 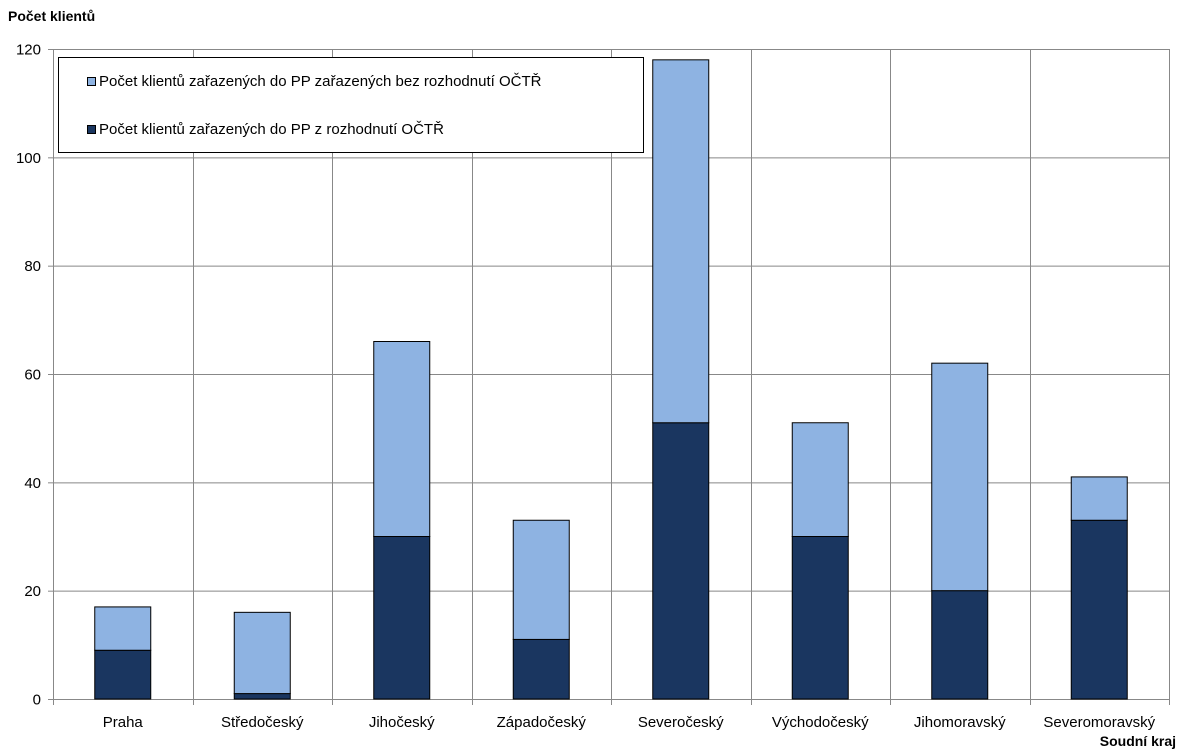 I want to click on legend-swatch-light, so click(x=91, y=81).